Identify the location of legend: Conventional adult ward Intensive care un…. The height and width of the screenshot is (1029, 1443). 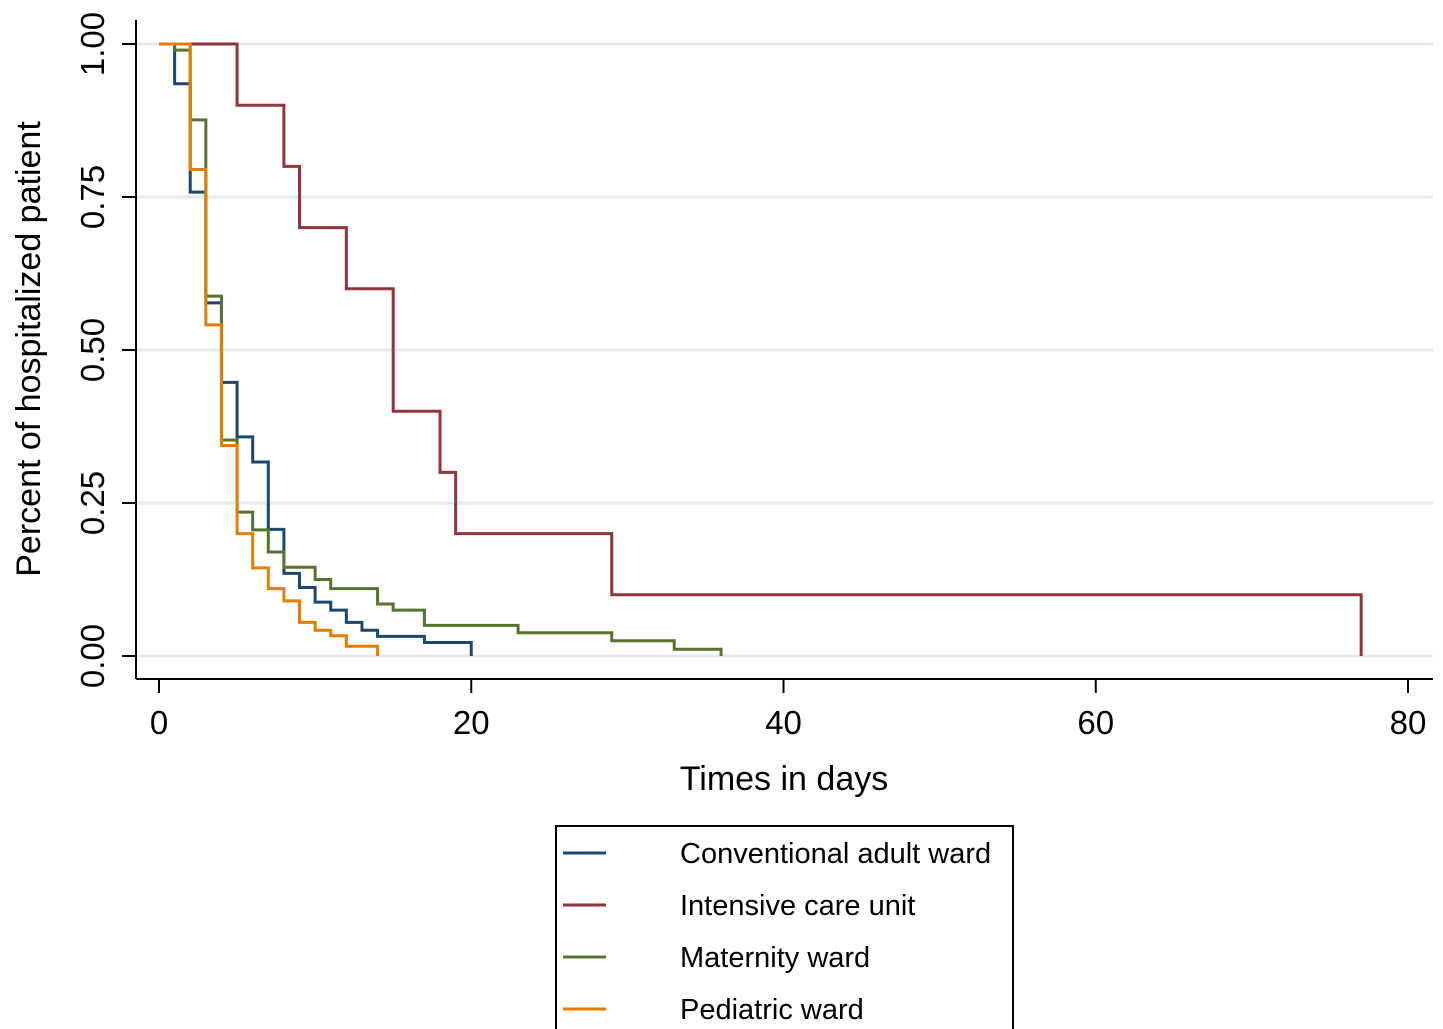
(784, 927).